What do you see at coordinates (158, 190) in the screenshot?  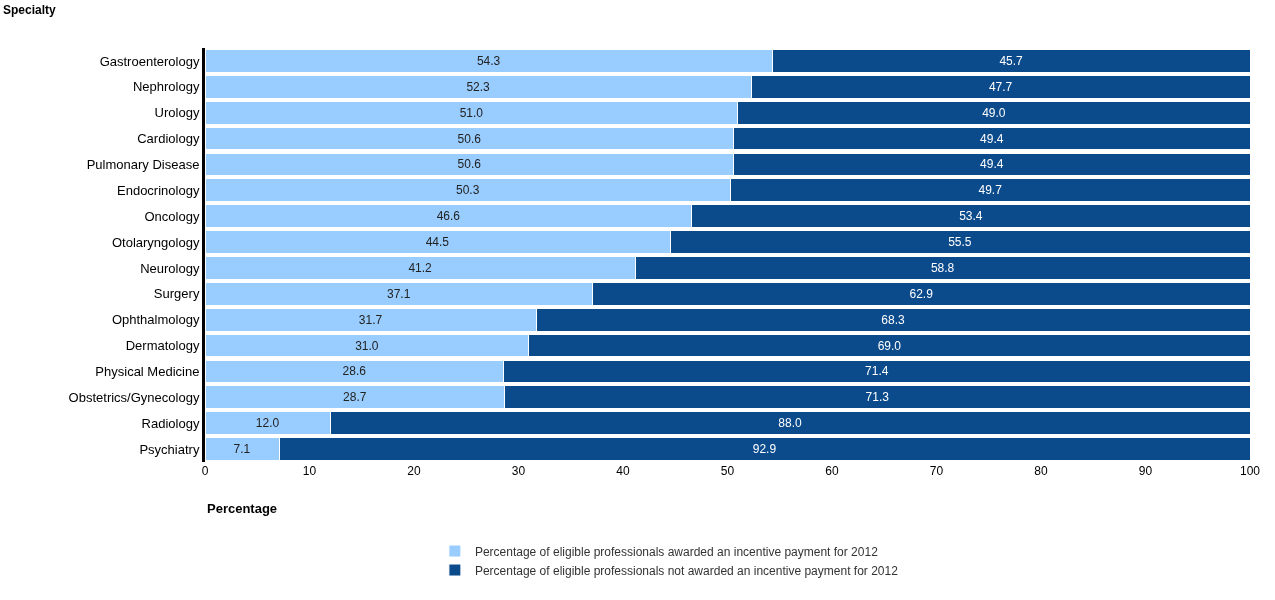 I see `y-tick-label: Endocrinology` at bounding box center [158, 190].